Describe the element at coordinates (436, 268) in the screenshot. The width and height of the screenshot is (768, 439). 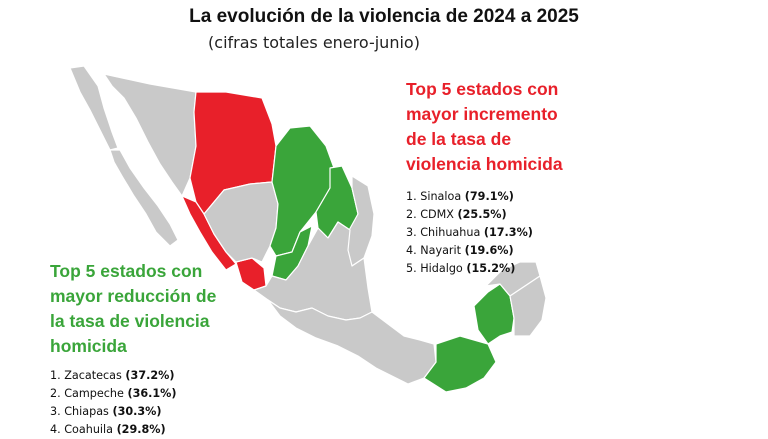
I see `increase-list-item-state: 5. Hidalgo` at that location.